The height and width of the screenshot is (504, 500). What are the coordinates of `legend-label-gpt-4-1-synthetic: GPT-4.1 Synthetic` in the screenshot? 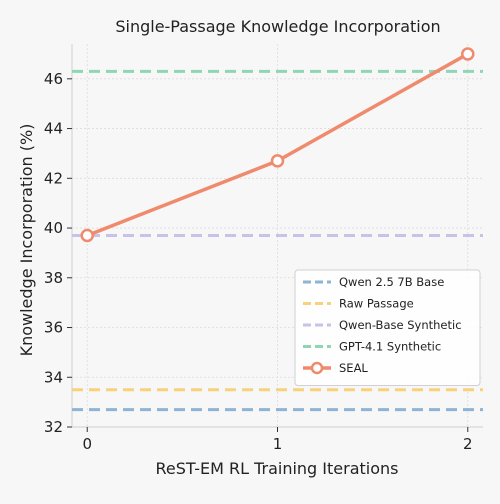 It's located at (390, 347).